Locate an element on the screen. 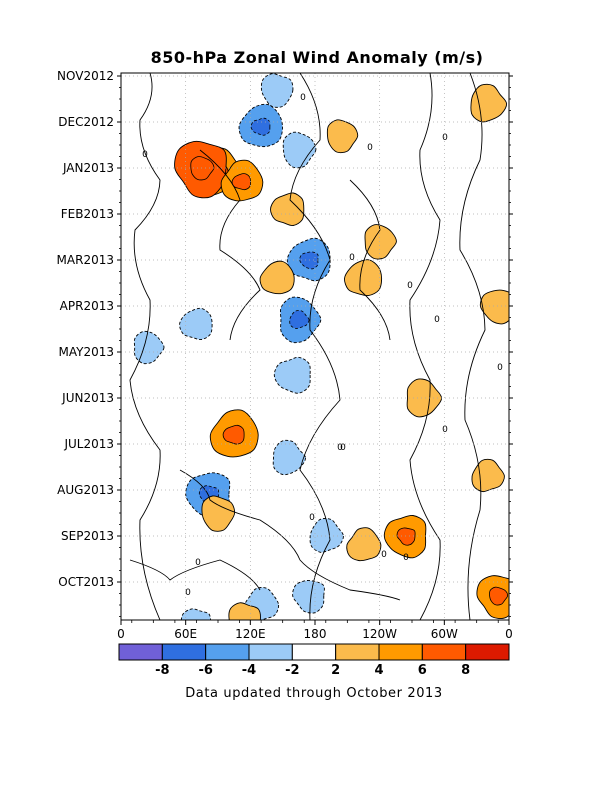 The image size is (600, 800). chart-title: 850-hPa Zonal Wind Anomaly (m/s) is located at coordinates (317, 57).